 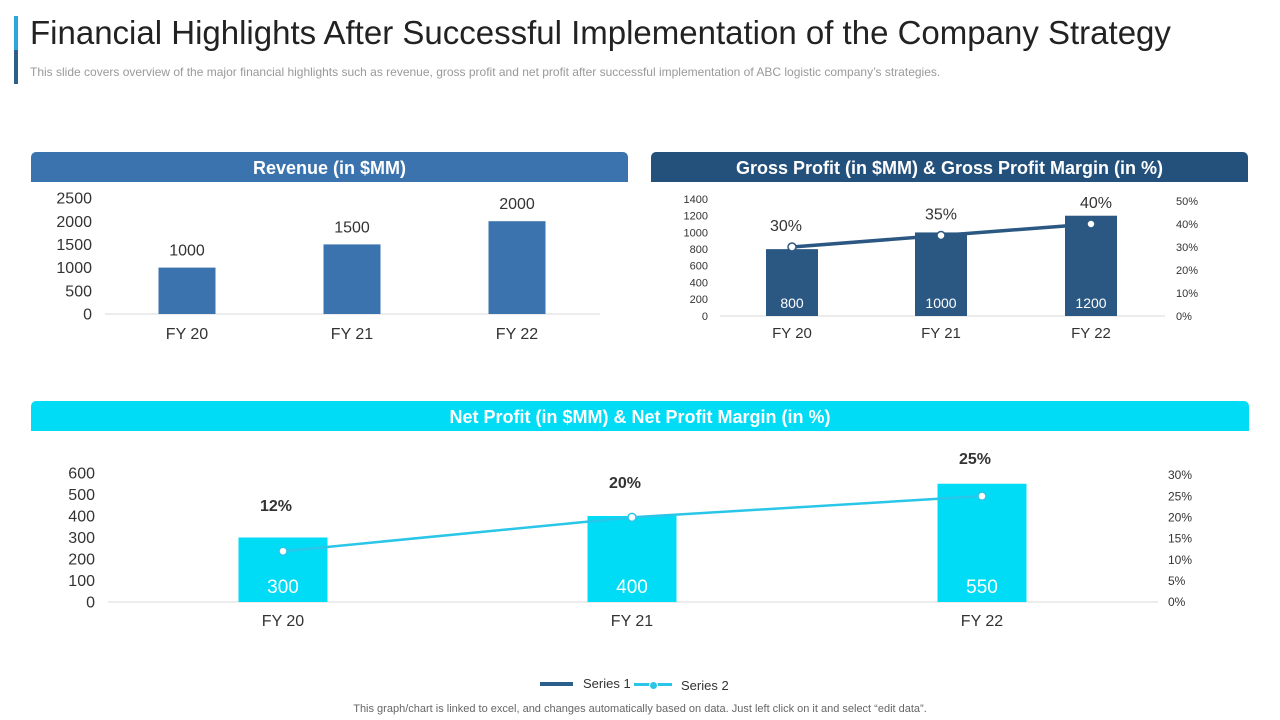 What do you see at coordinates (699, 300) in the screenshot?
I see `gross-profit-y-tick-label: 200` at bounding box center [699, 300].